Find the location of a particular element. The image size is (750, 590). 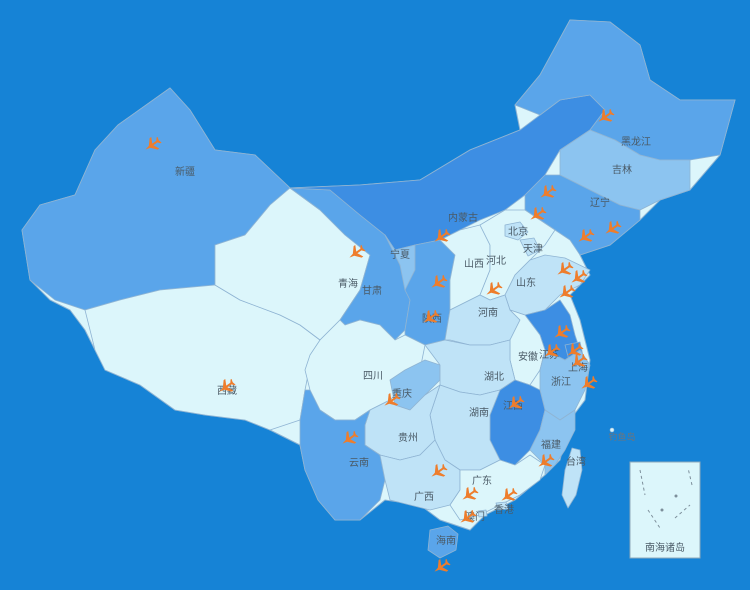

label-tianjin: 天津 is located at coordinates (533, 249).